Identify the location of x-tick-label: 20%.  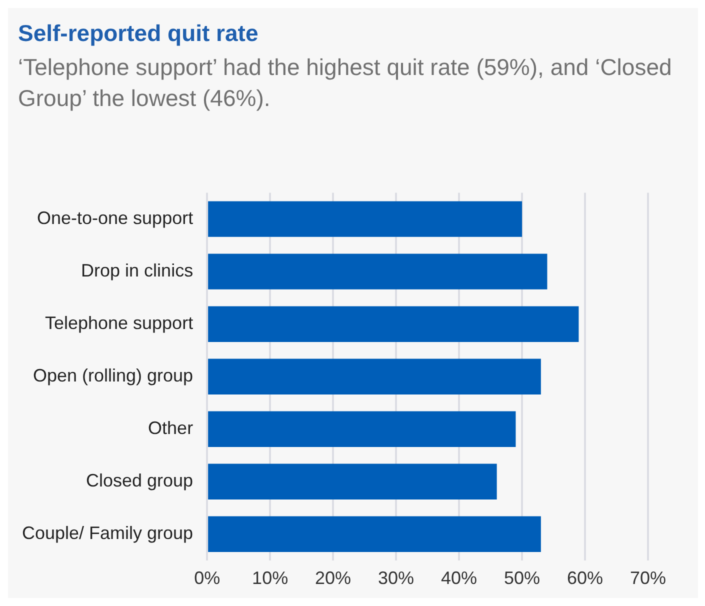
(333, 578).